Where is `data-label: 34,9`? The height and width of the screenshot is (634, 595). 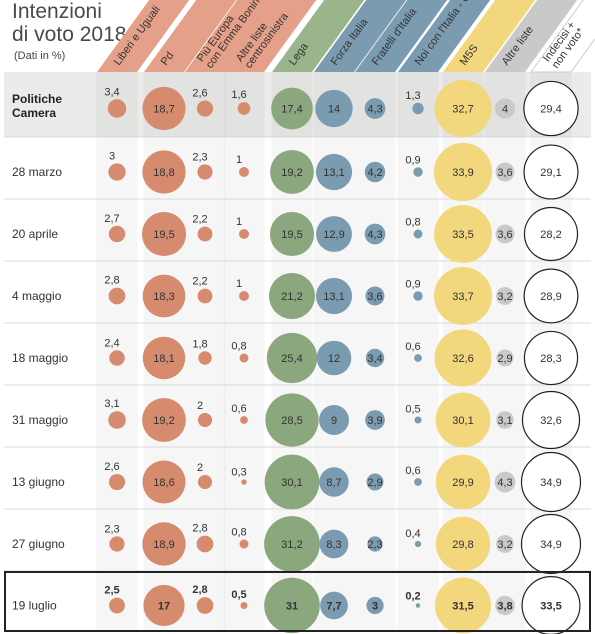
data-label: 34,9 is located at coordinates (550, 545).